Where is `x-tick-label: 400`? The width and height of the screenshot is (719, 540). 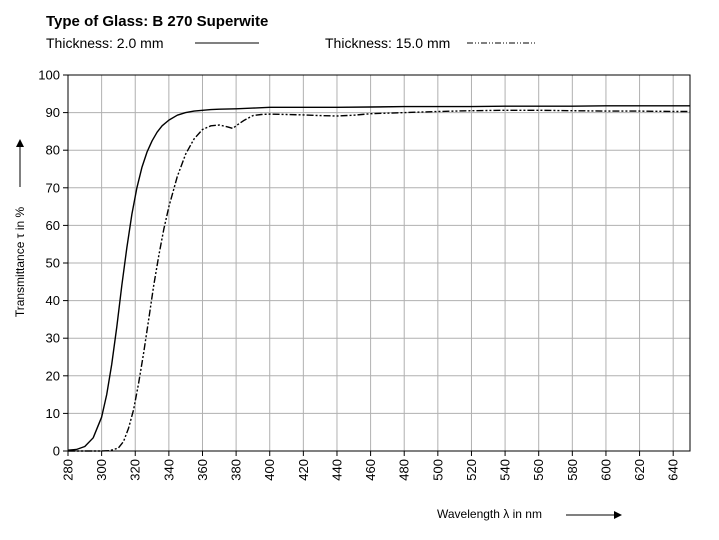 x-tick-label: 400 is located at coordinates (269, 470).